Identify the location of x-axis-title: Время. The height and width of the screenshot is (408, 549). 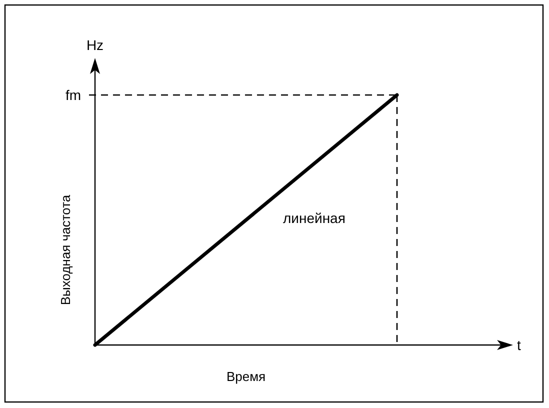
(246, 376).